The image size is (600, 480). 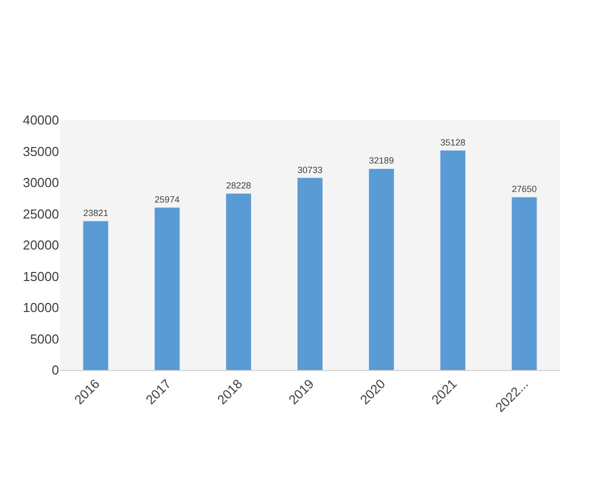 I want to click on y-tick-label: 30000, so click(x=40, y=182).